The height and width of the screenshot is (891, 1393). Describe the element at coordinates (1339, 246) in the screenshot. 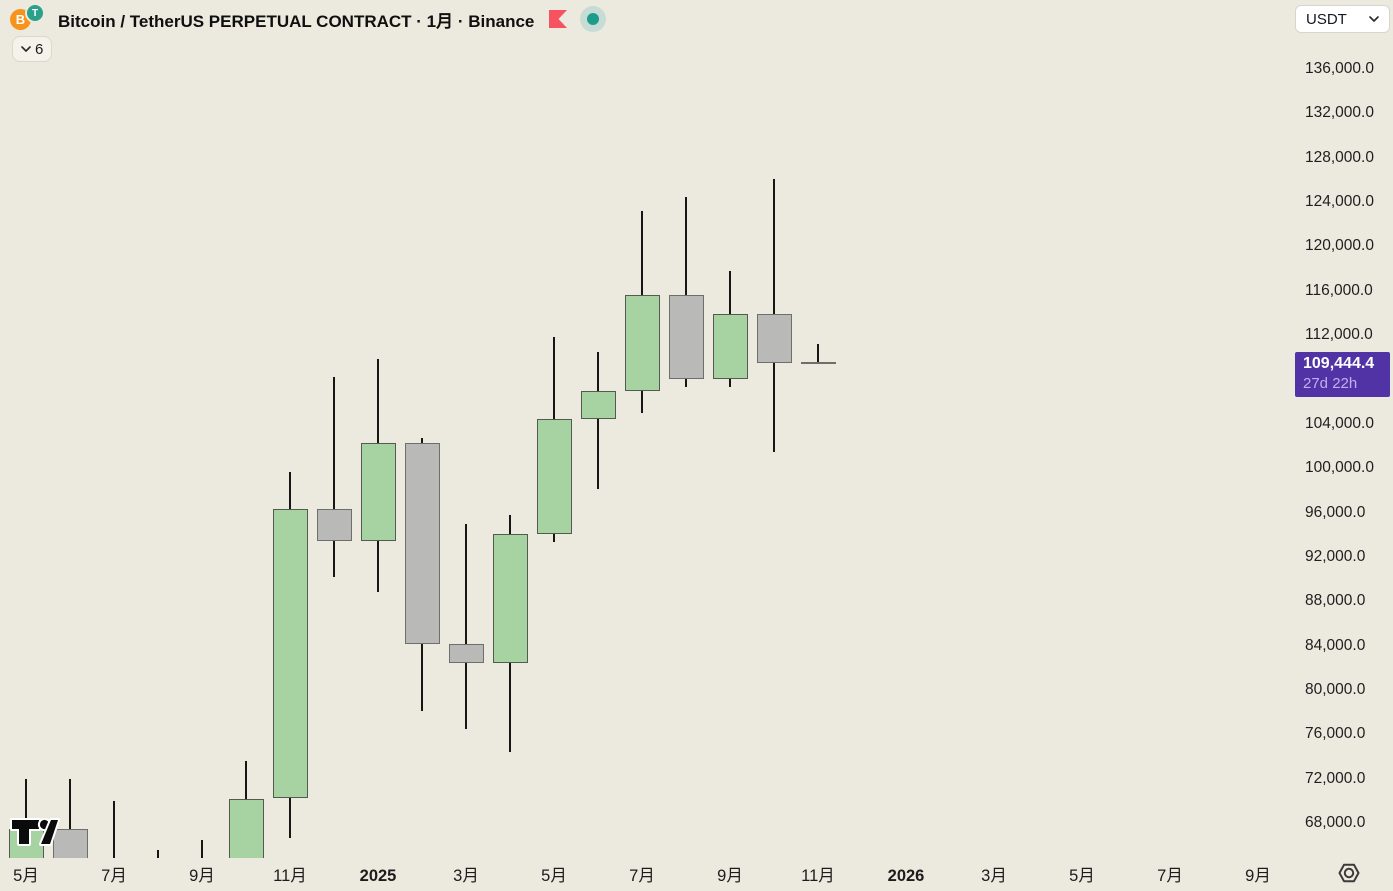

I see `price-tick-label: 120,000.0` at that location.